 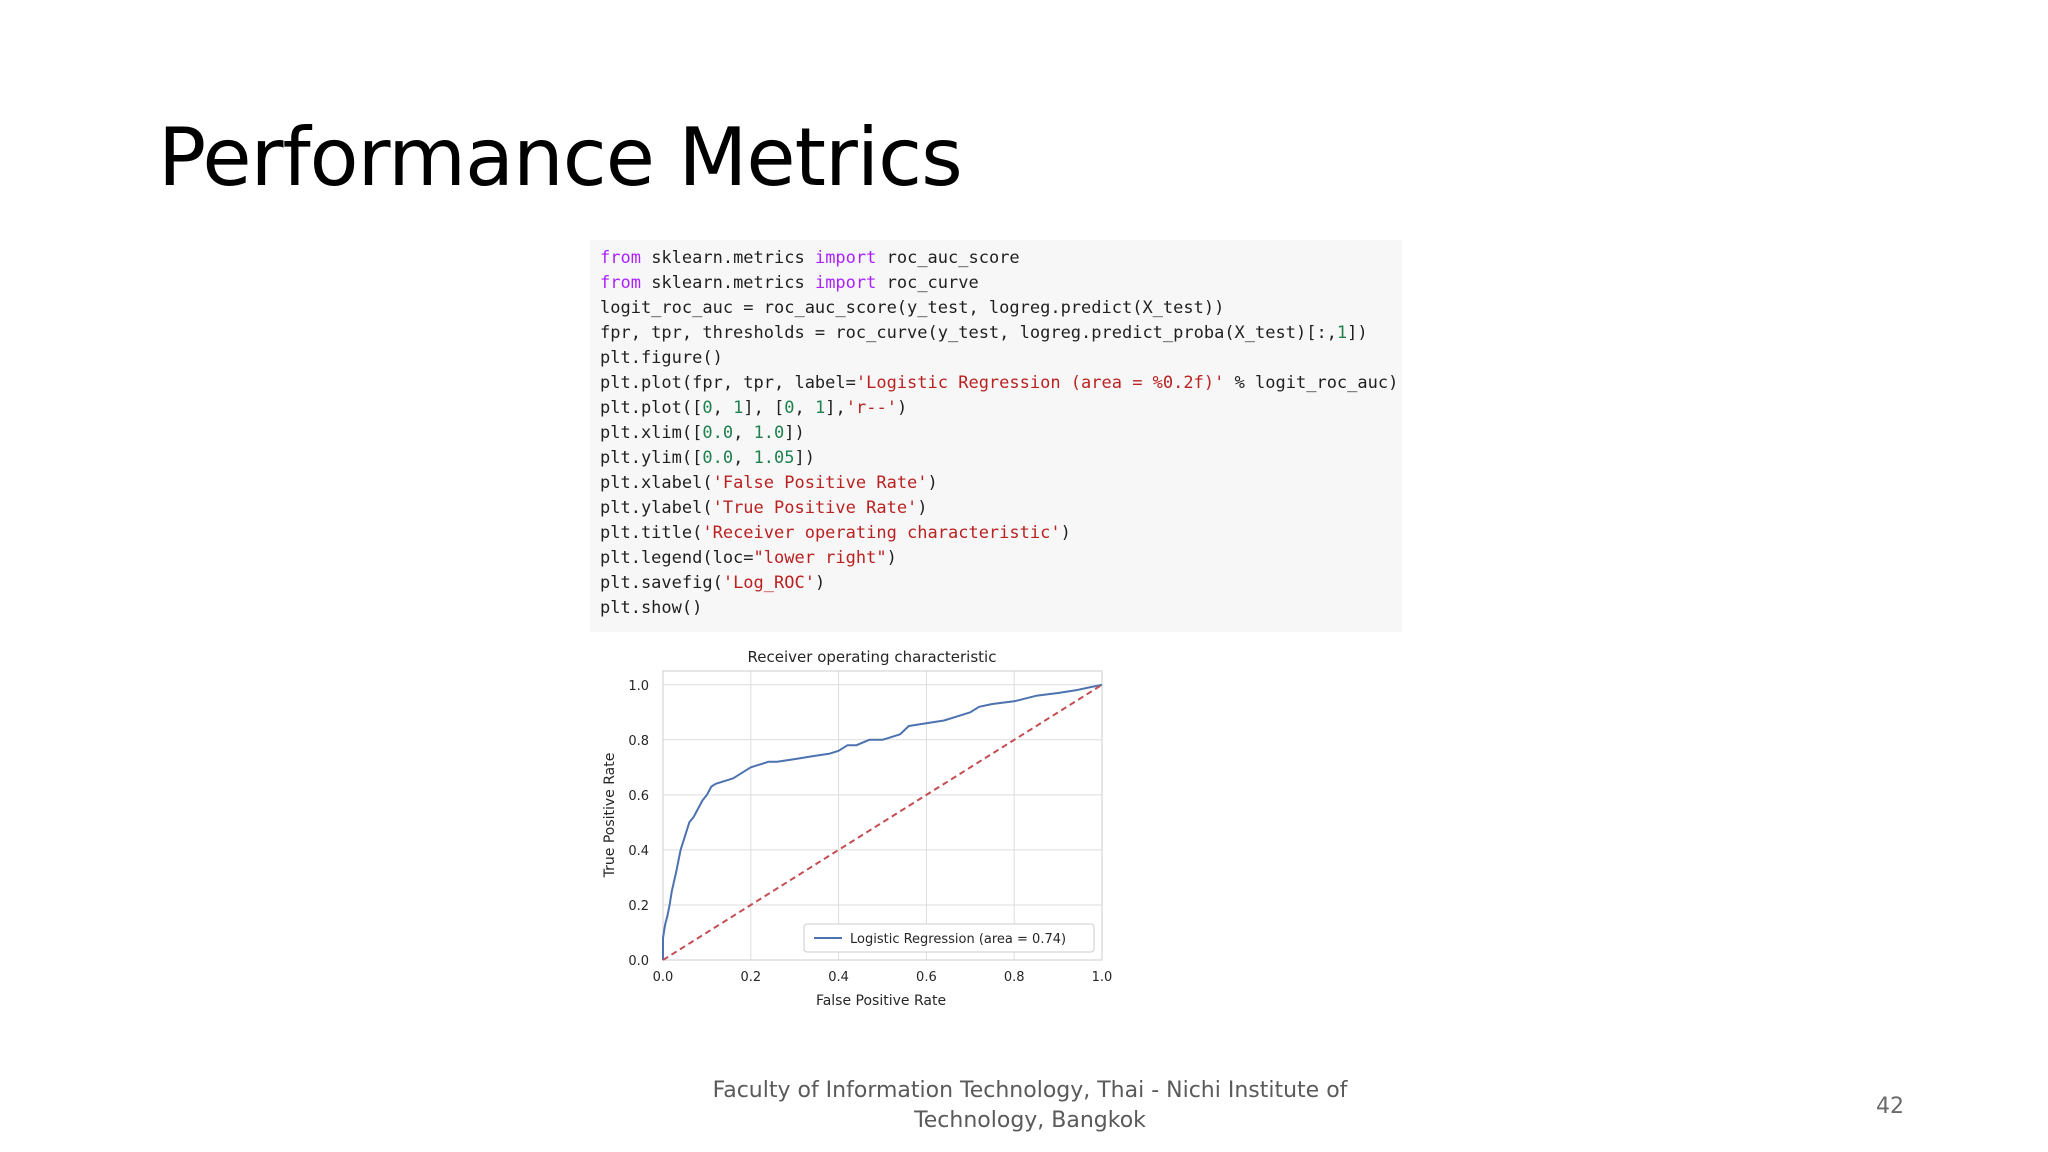 I want to click on code-line: from sklearn.metrics import roc_curve, so click(x=1001, y=283).